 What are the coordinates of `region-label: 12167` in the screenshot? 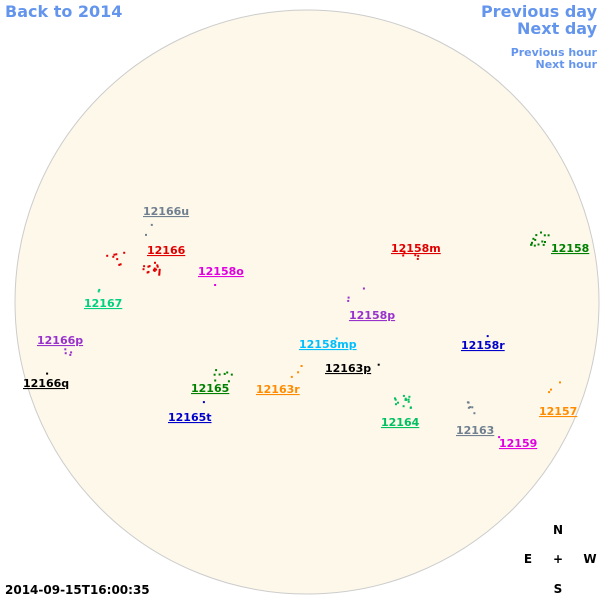 It's located at (103, 303).